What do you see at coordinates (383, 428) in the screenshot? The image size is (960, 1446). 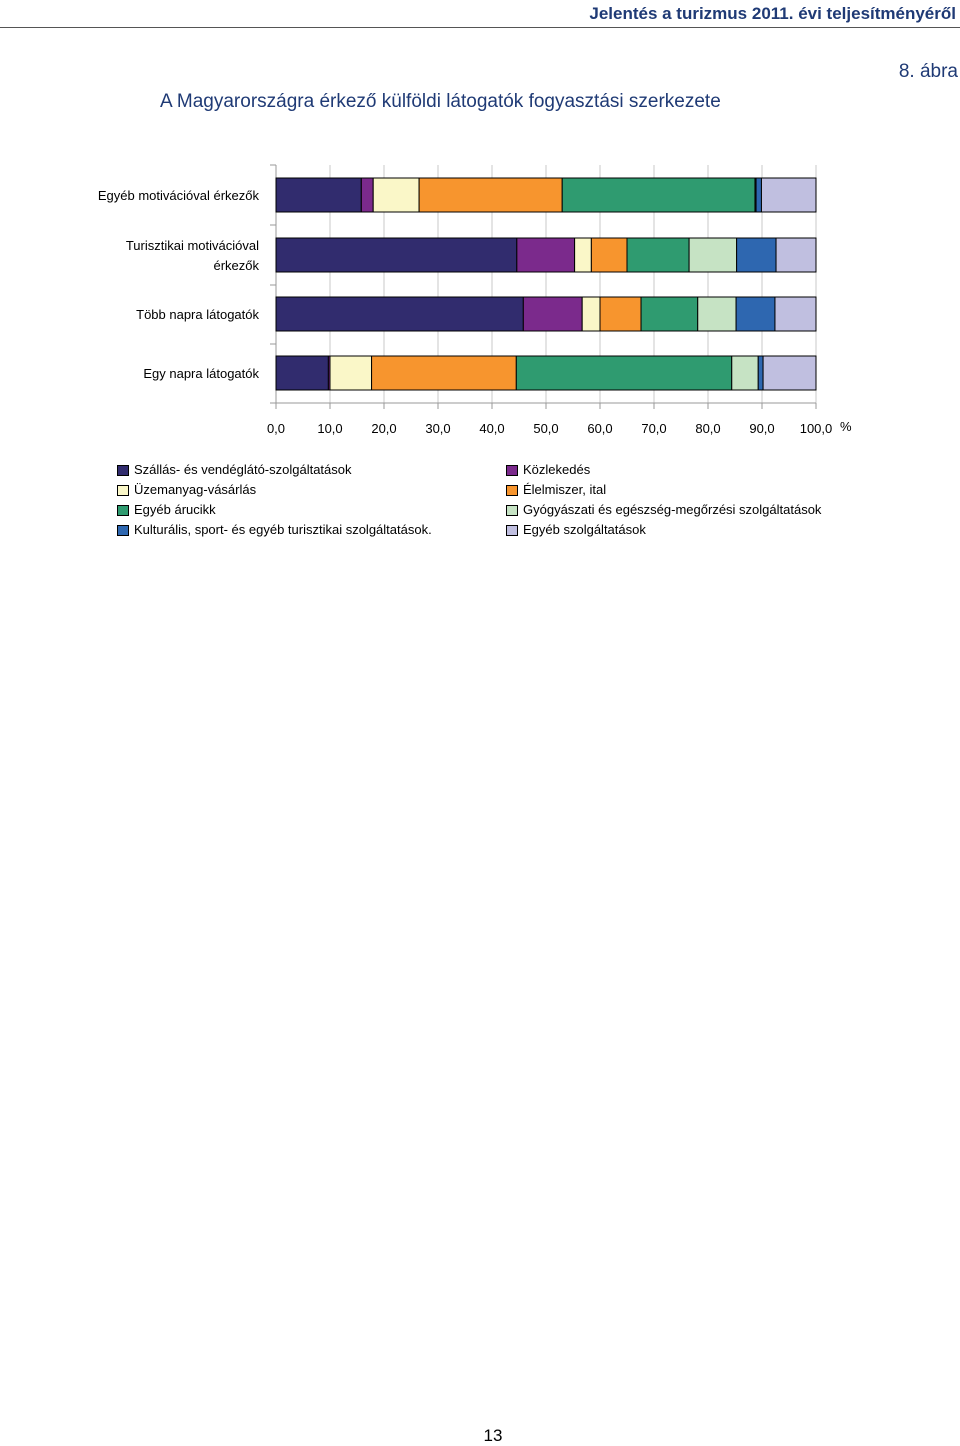 I see `x-tick-label: 20,0` at bounding box center [383, 428].